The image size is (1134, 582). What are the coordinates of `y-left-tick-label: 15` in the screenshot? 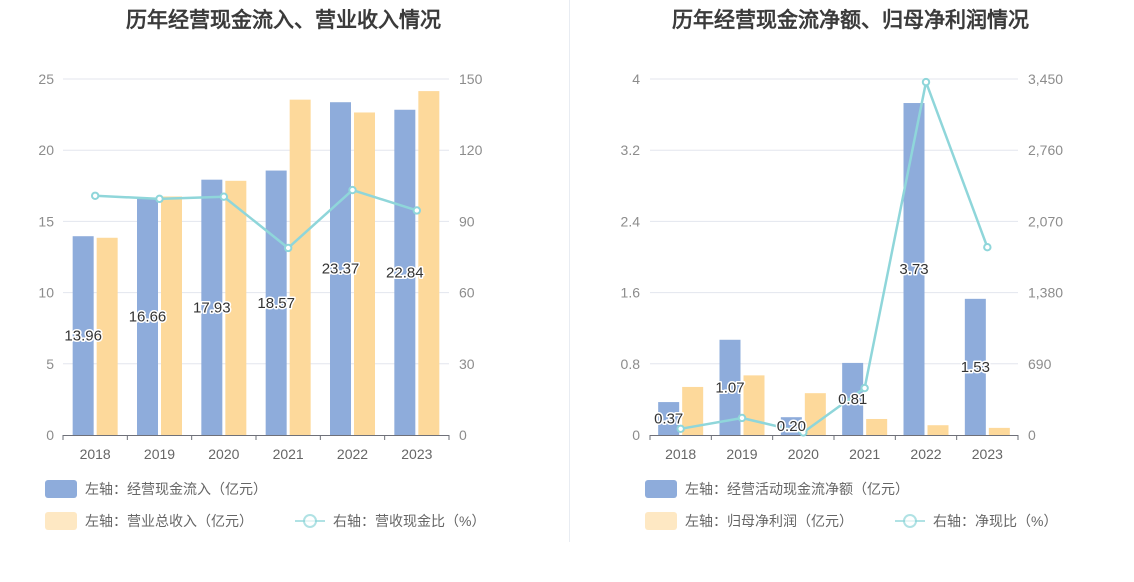 It's located at (46, 221).